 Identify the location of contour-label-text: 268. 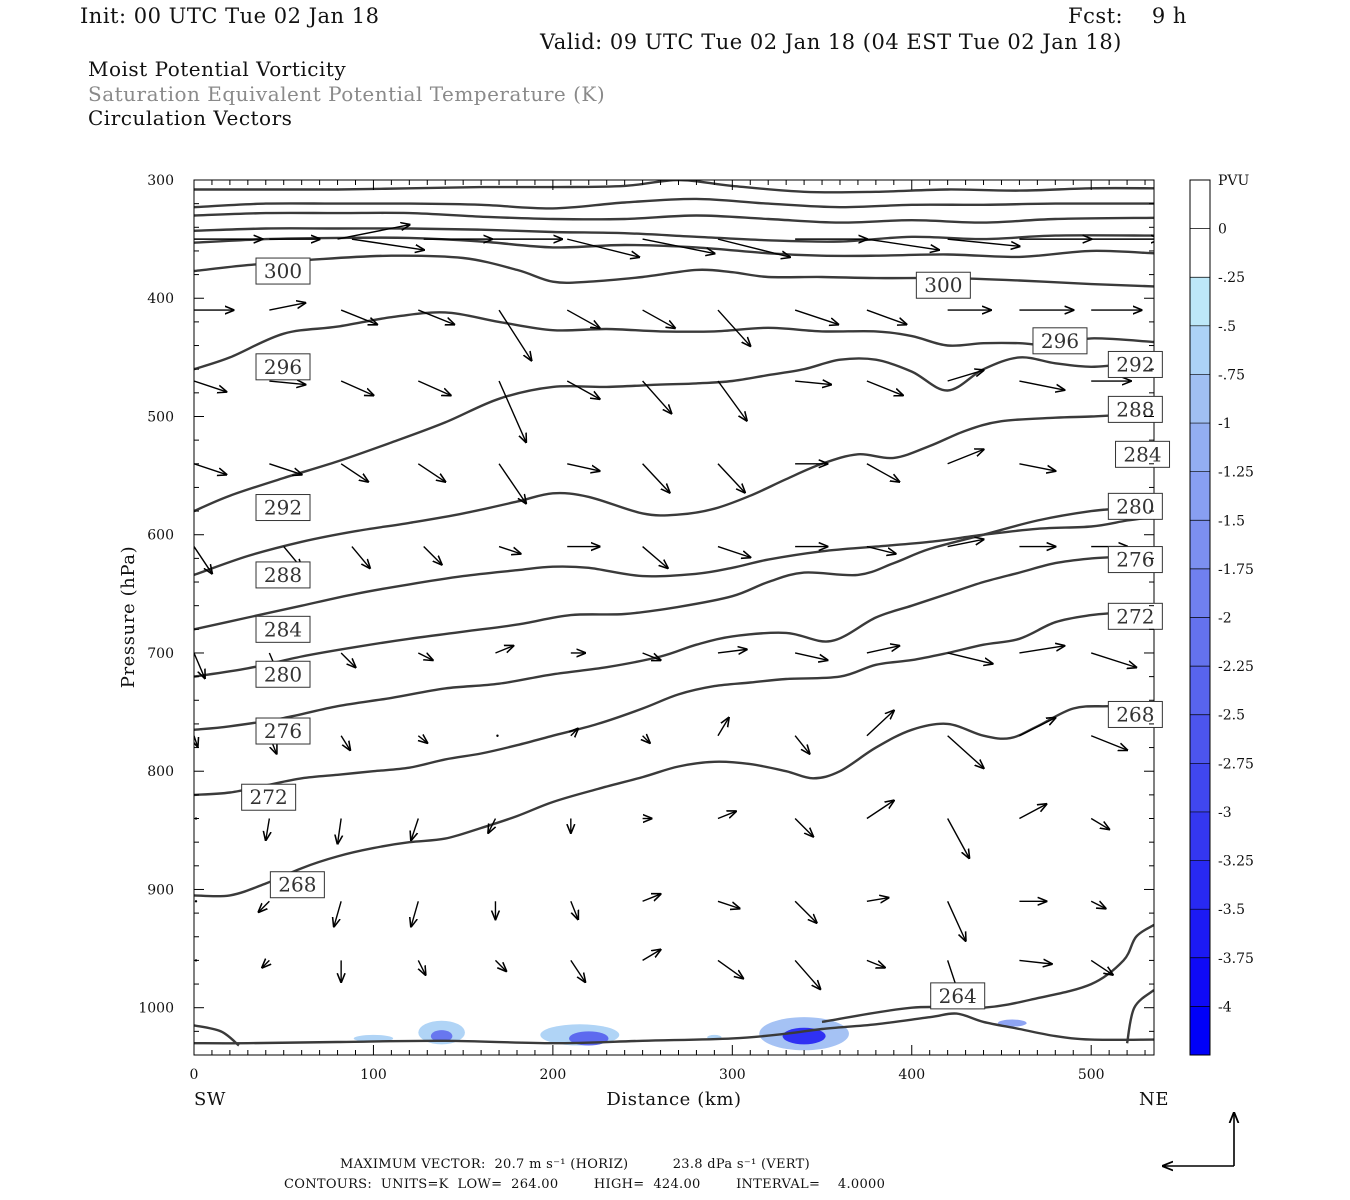
(297, 885).